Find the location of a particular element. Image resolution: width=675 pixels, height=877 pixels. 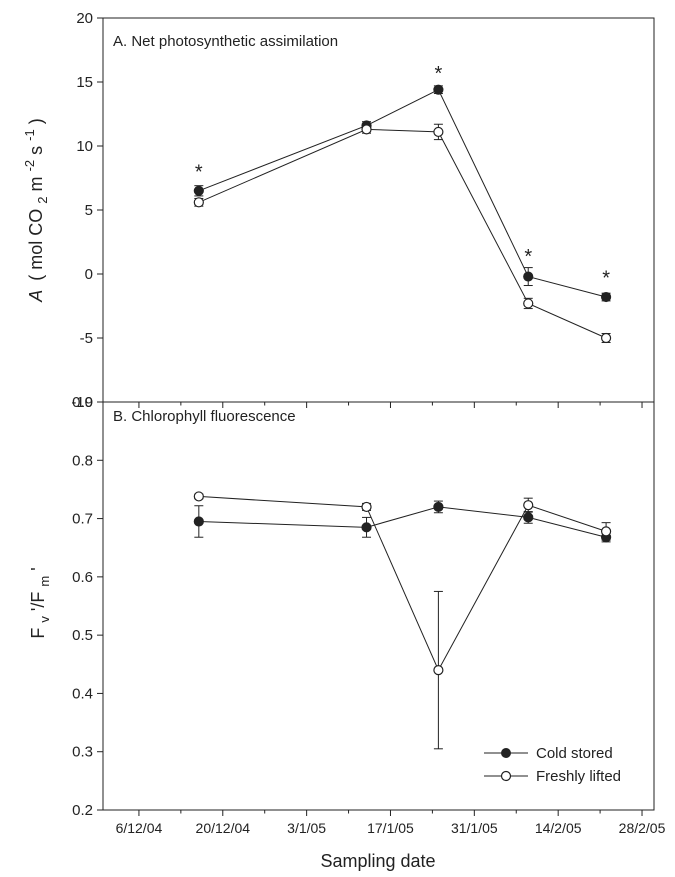

panel-a-title: A. Net photosynthetic assimilation is located at coordinates (225, 41).